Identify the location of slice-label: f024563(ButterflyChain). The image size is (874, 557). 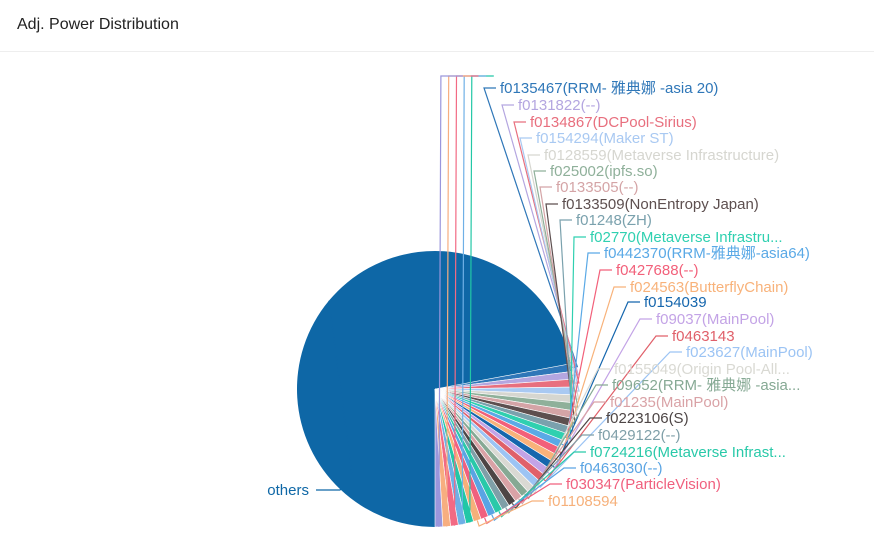
(709, 287).